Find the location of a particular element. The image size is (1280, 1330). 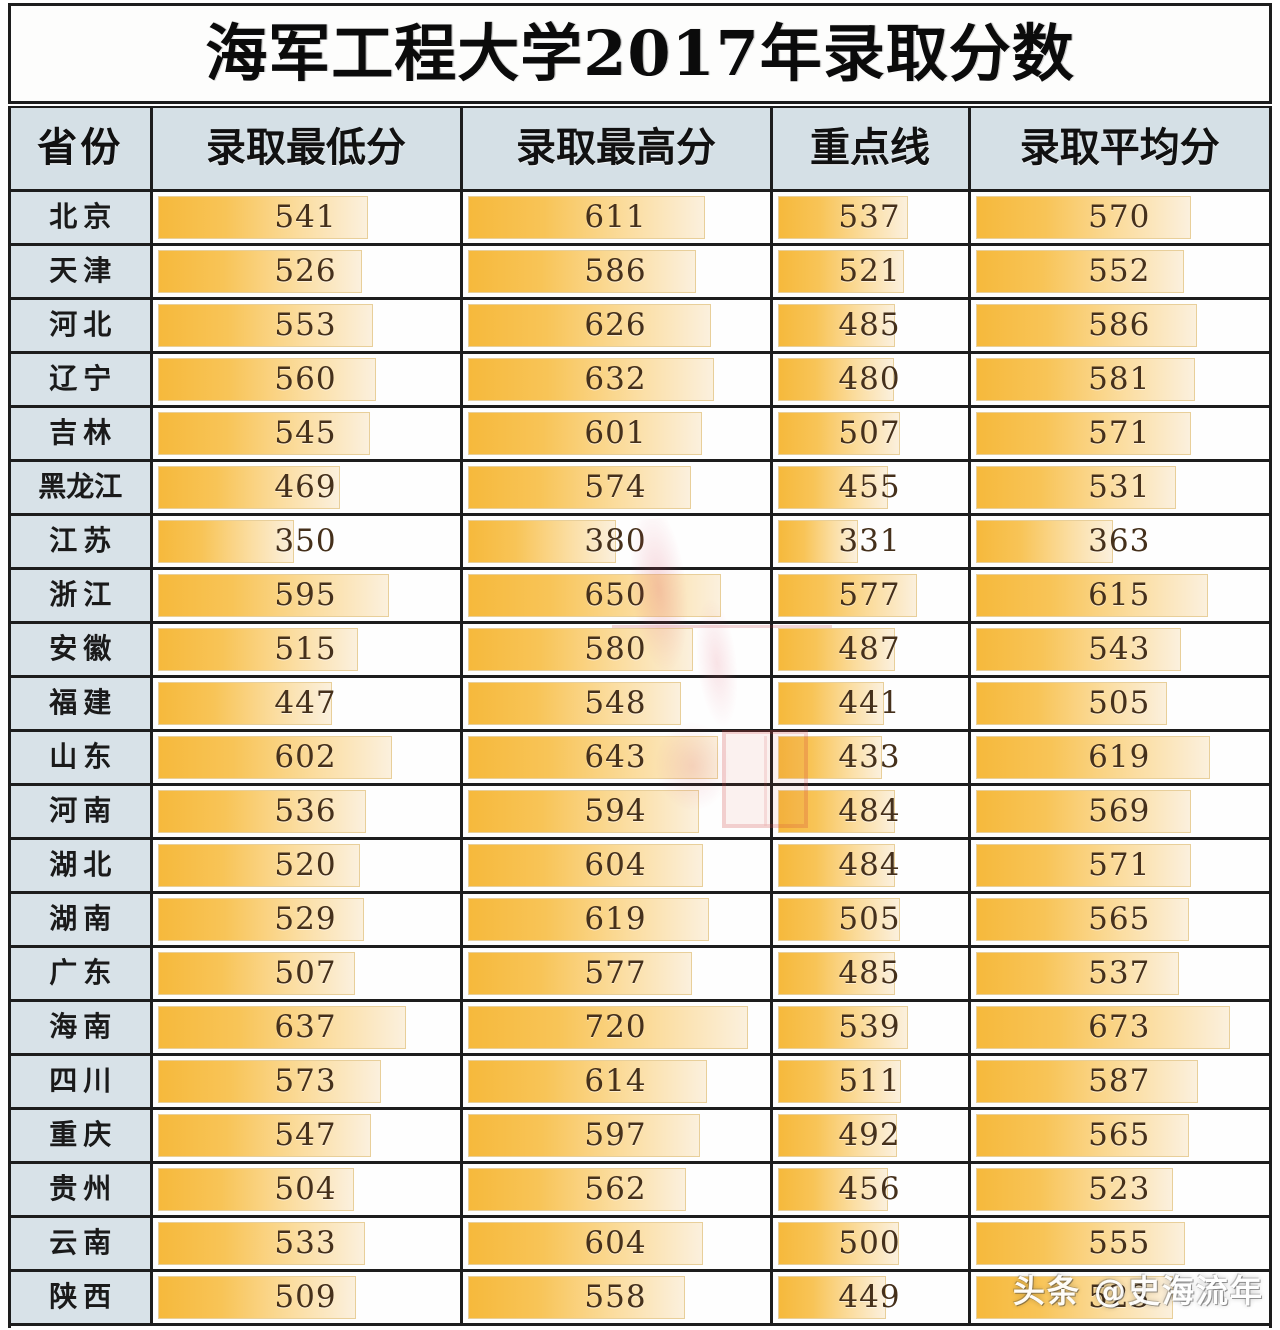

table-row: 云南 533 604 500 555 is located at coordinates (640, 1244).